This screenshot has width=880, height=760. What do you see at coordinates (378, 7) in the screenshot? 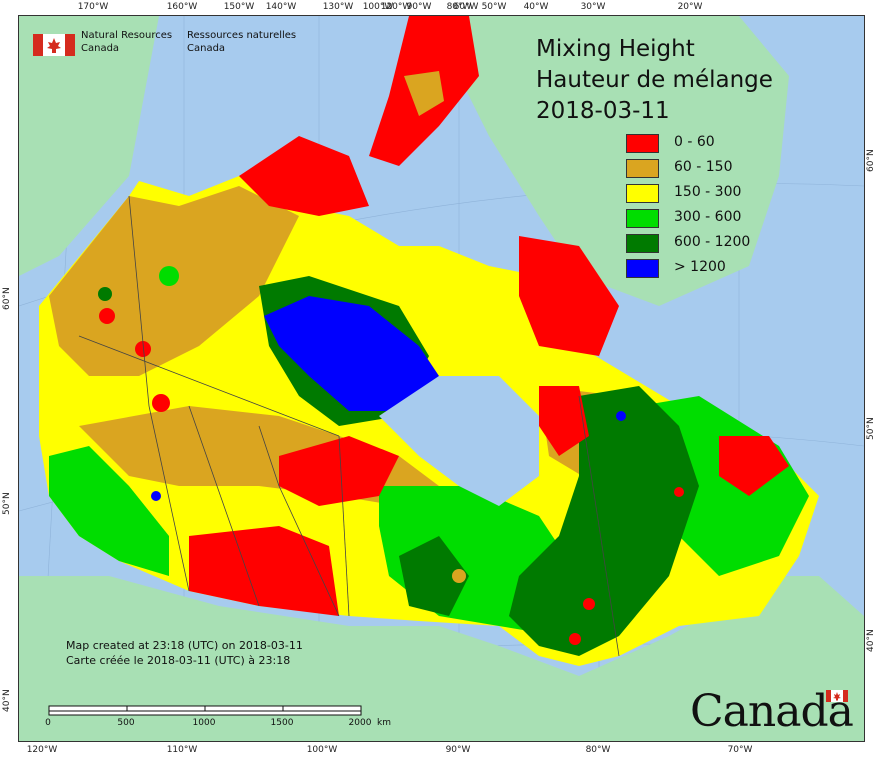
I see `lon-tick-top: 100°W` at bounding box center [378, 7].